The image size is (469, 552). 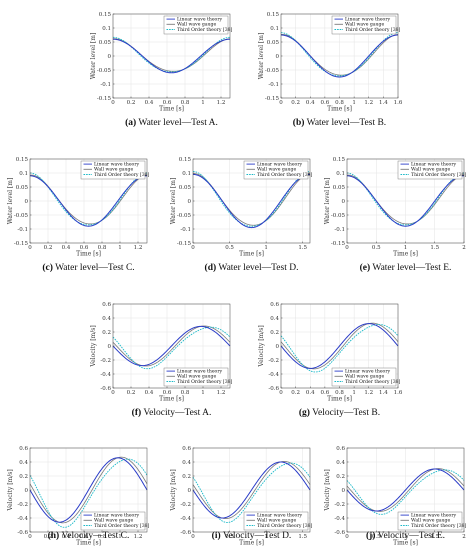 I want to click on caption-tag: (h), so click(x=54, y=536).